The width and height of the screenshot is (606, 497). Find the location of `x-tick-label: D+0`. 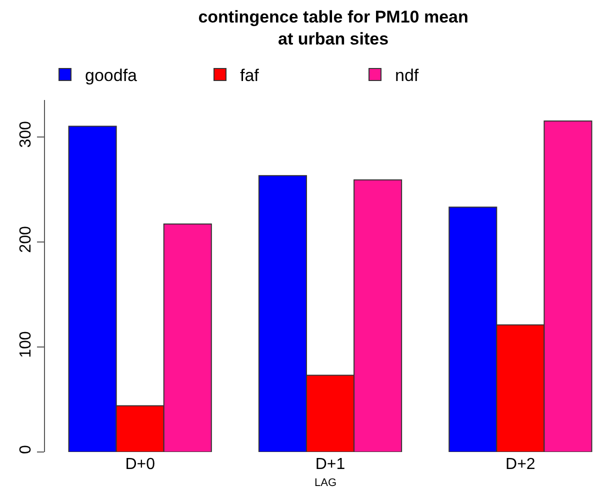

x-tick-label: D+0 is located at coordinates (140, 464).